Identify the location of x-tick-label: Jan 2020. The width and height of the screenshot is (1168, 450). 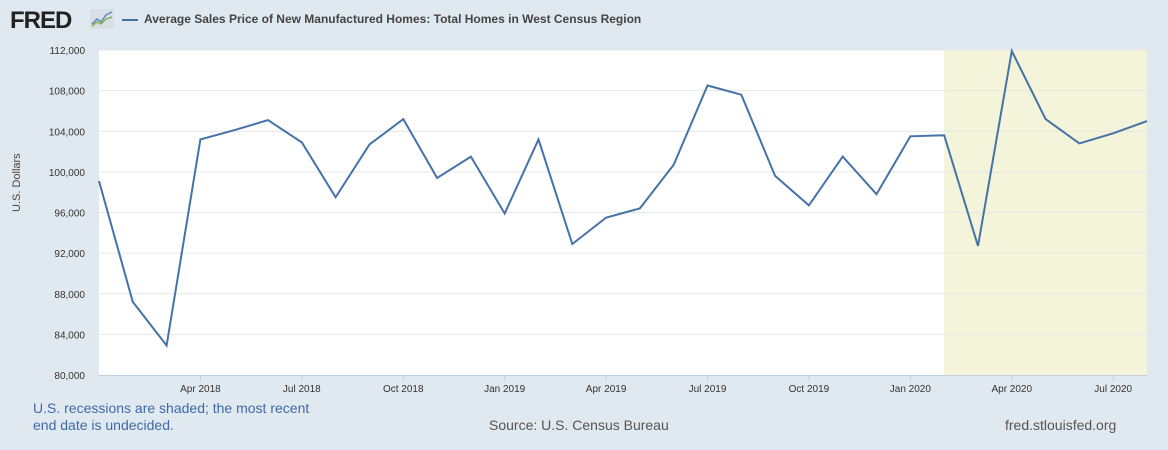
(911, 389).